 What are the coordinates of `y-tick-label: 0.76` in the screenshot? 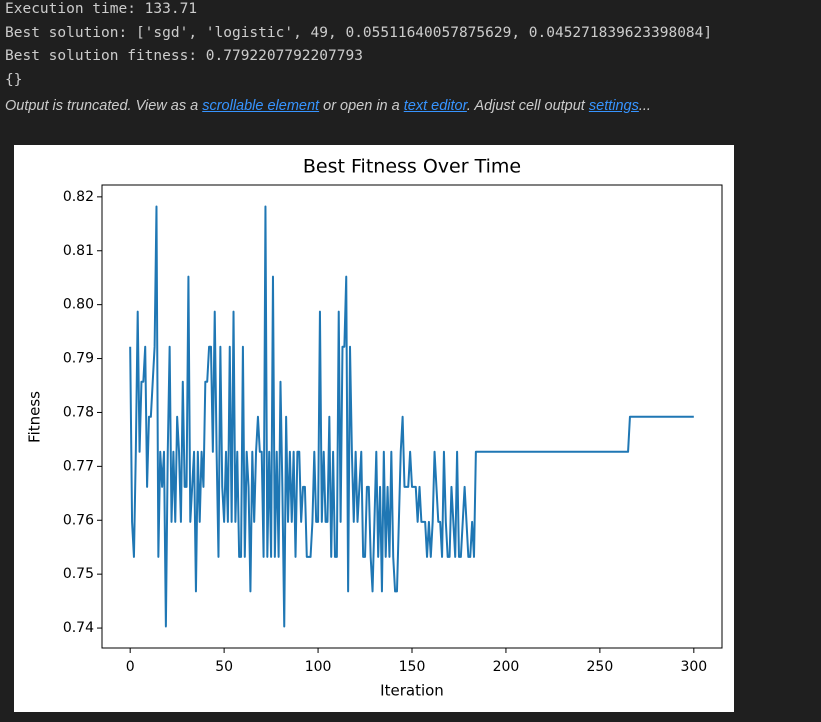 It's located at (78, 520).